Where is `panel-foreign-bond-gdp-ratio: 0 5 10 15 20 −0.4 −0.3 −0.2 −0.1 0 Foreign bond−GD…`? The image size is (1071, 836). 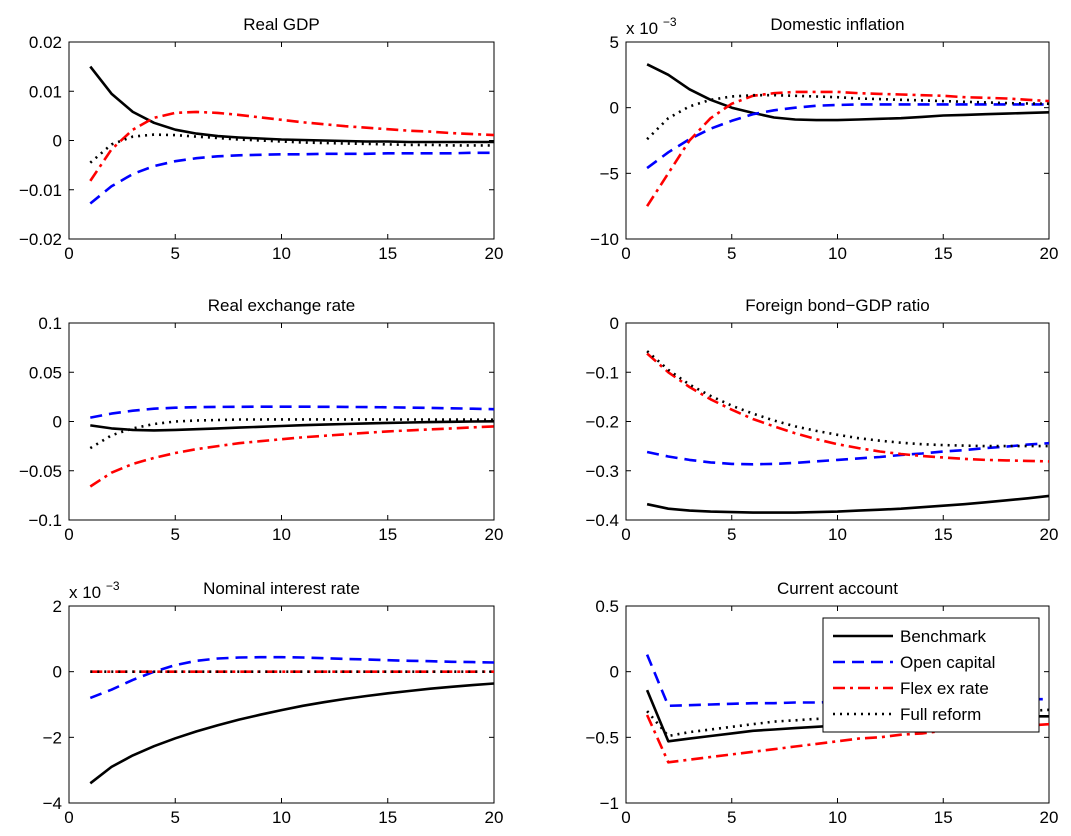 panel-foreign-bond-gdp-ratio: 0 5 10 15 20 −0.4 −0.3 −0.2 −0.1 0 Foreign bond−GD… is located at coordinates (821, 420).